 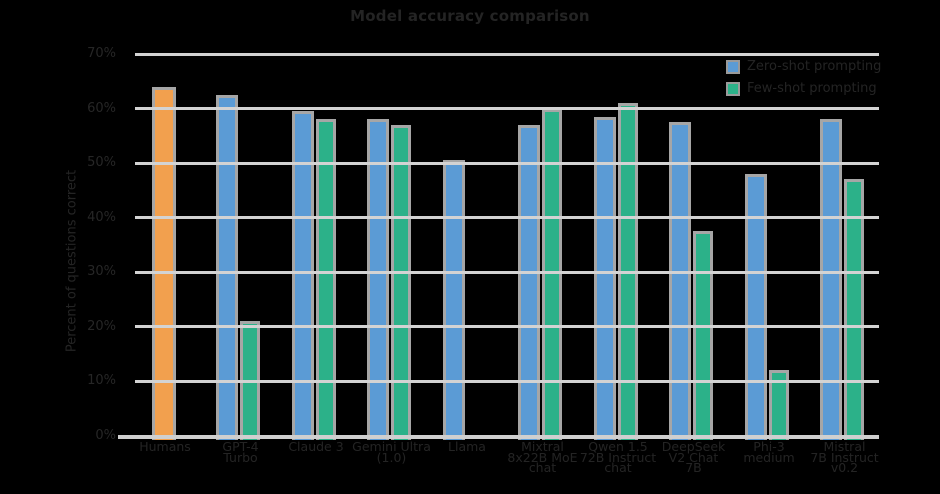 I want to click on y-tick-label: 30%, so click(x=101, y=271).